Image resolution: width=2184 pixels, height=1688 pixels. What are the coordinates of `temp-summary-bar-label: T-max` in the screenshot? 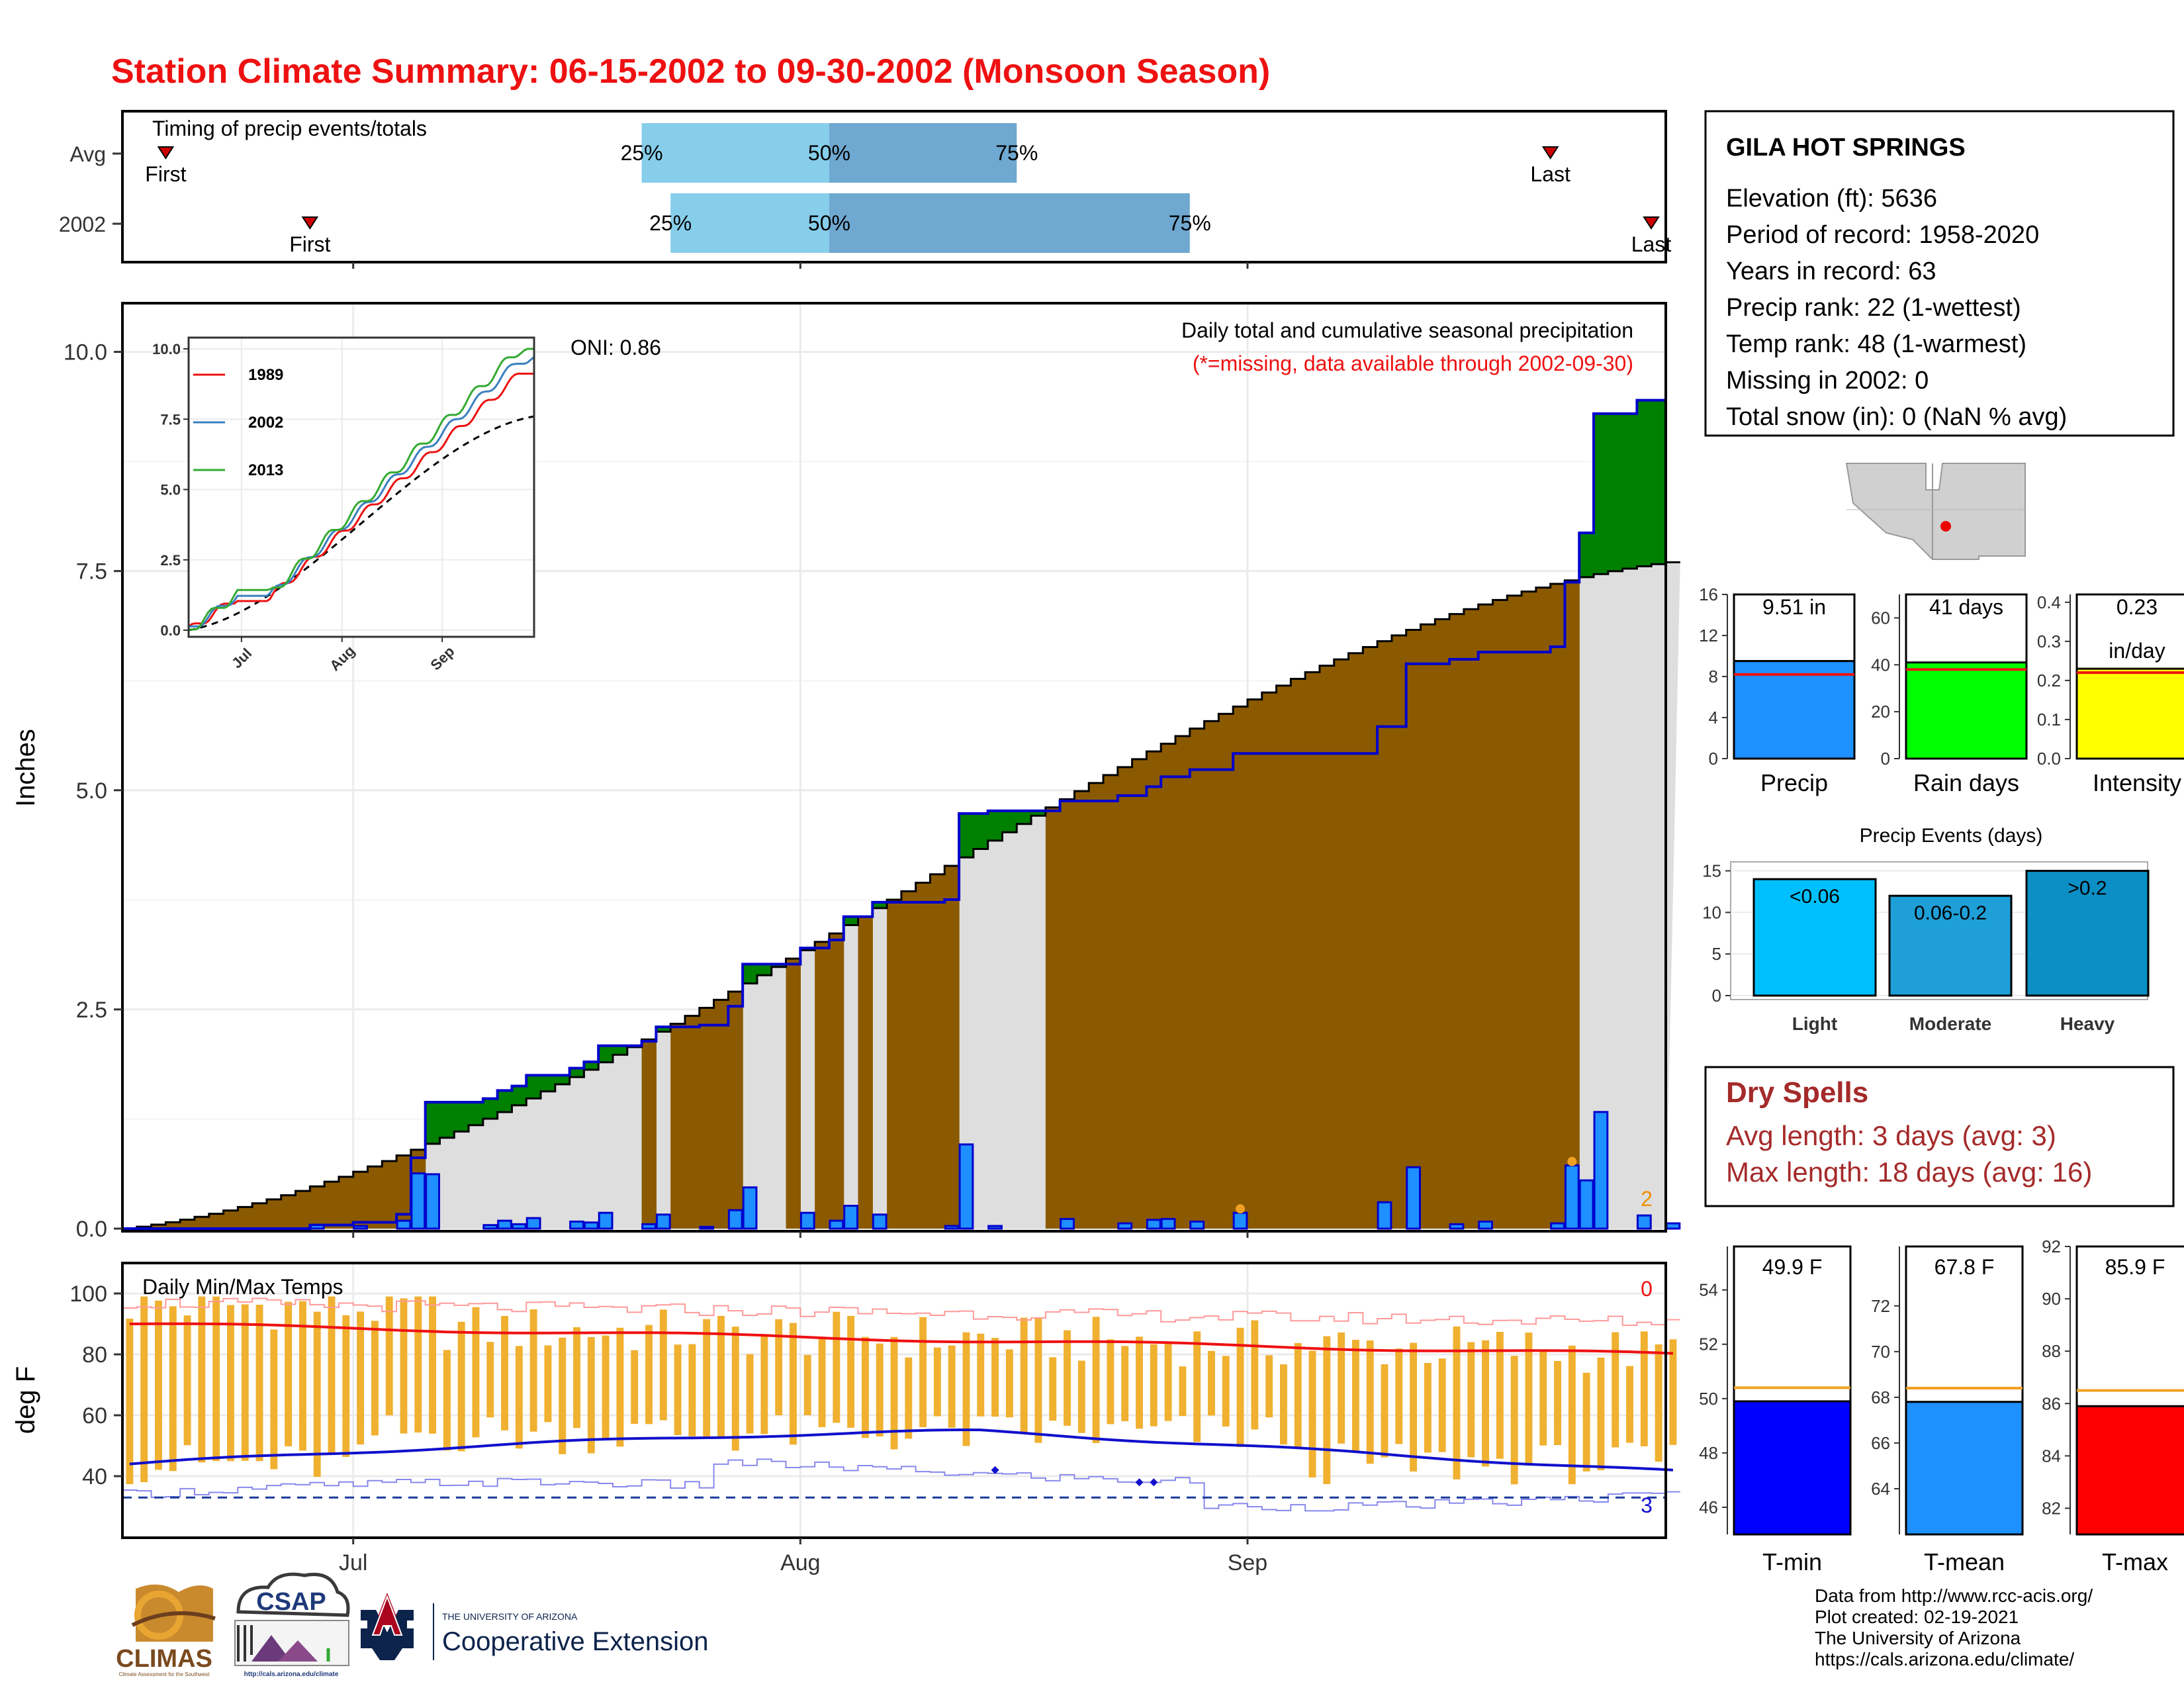 It's located at (2135, 1561).